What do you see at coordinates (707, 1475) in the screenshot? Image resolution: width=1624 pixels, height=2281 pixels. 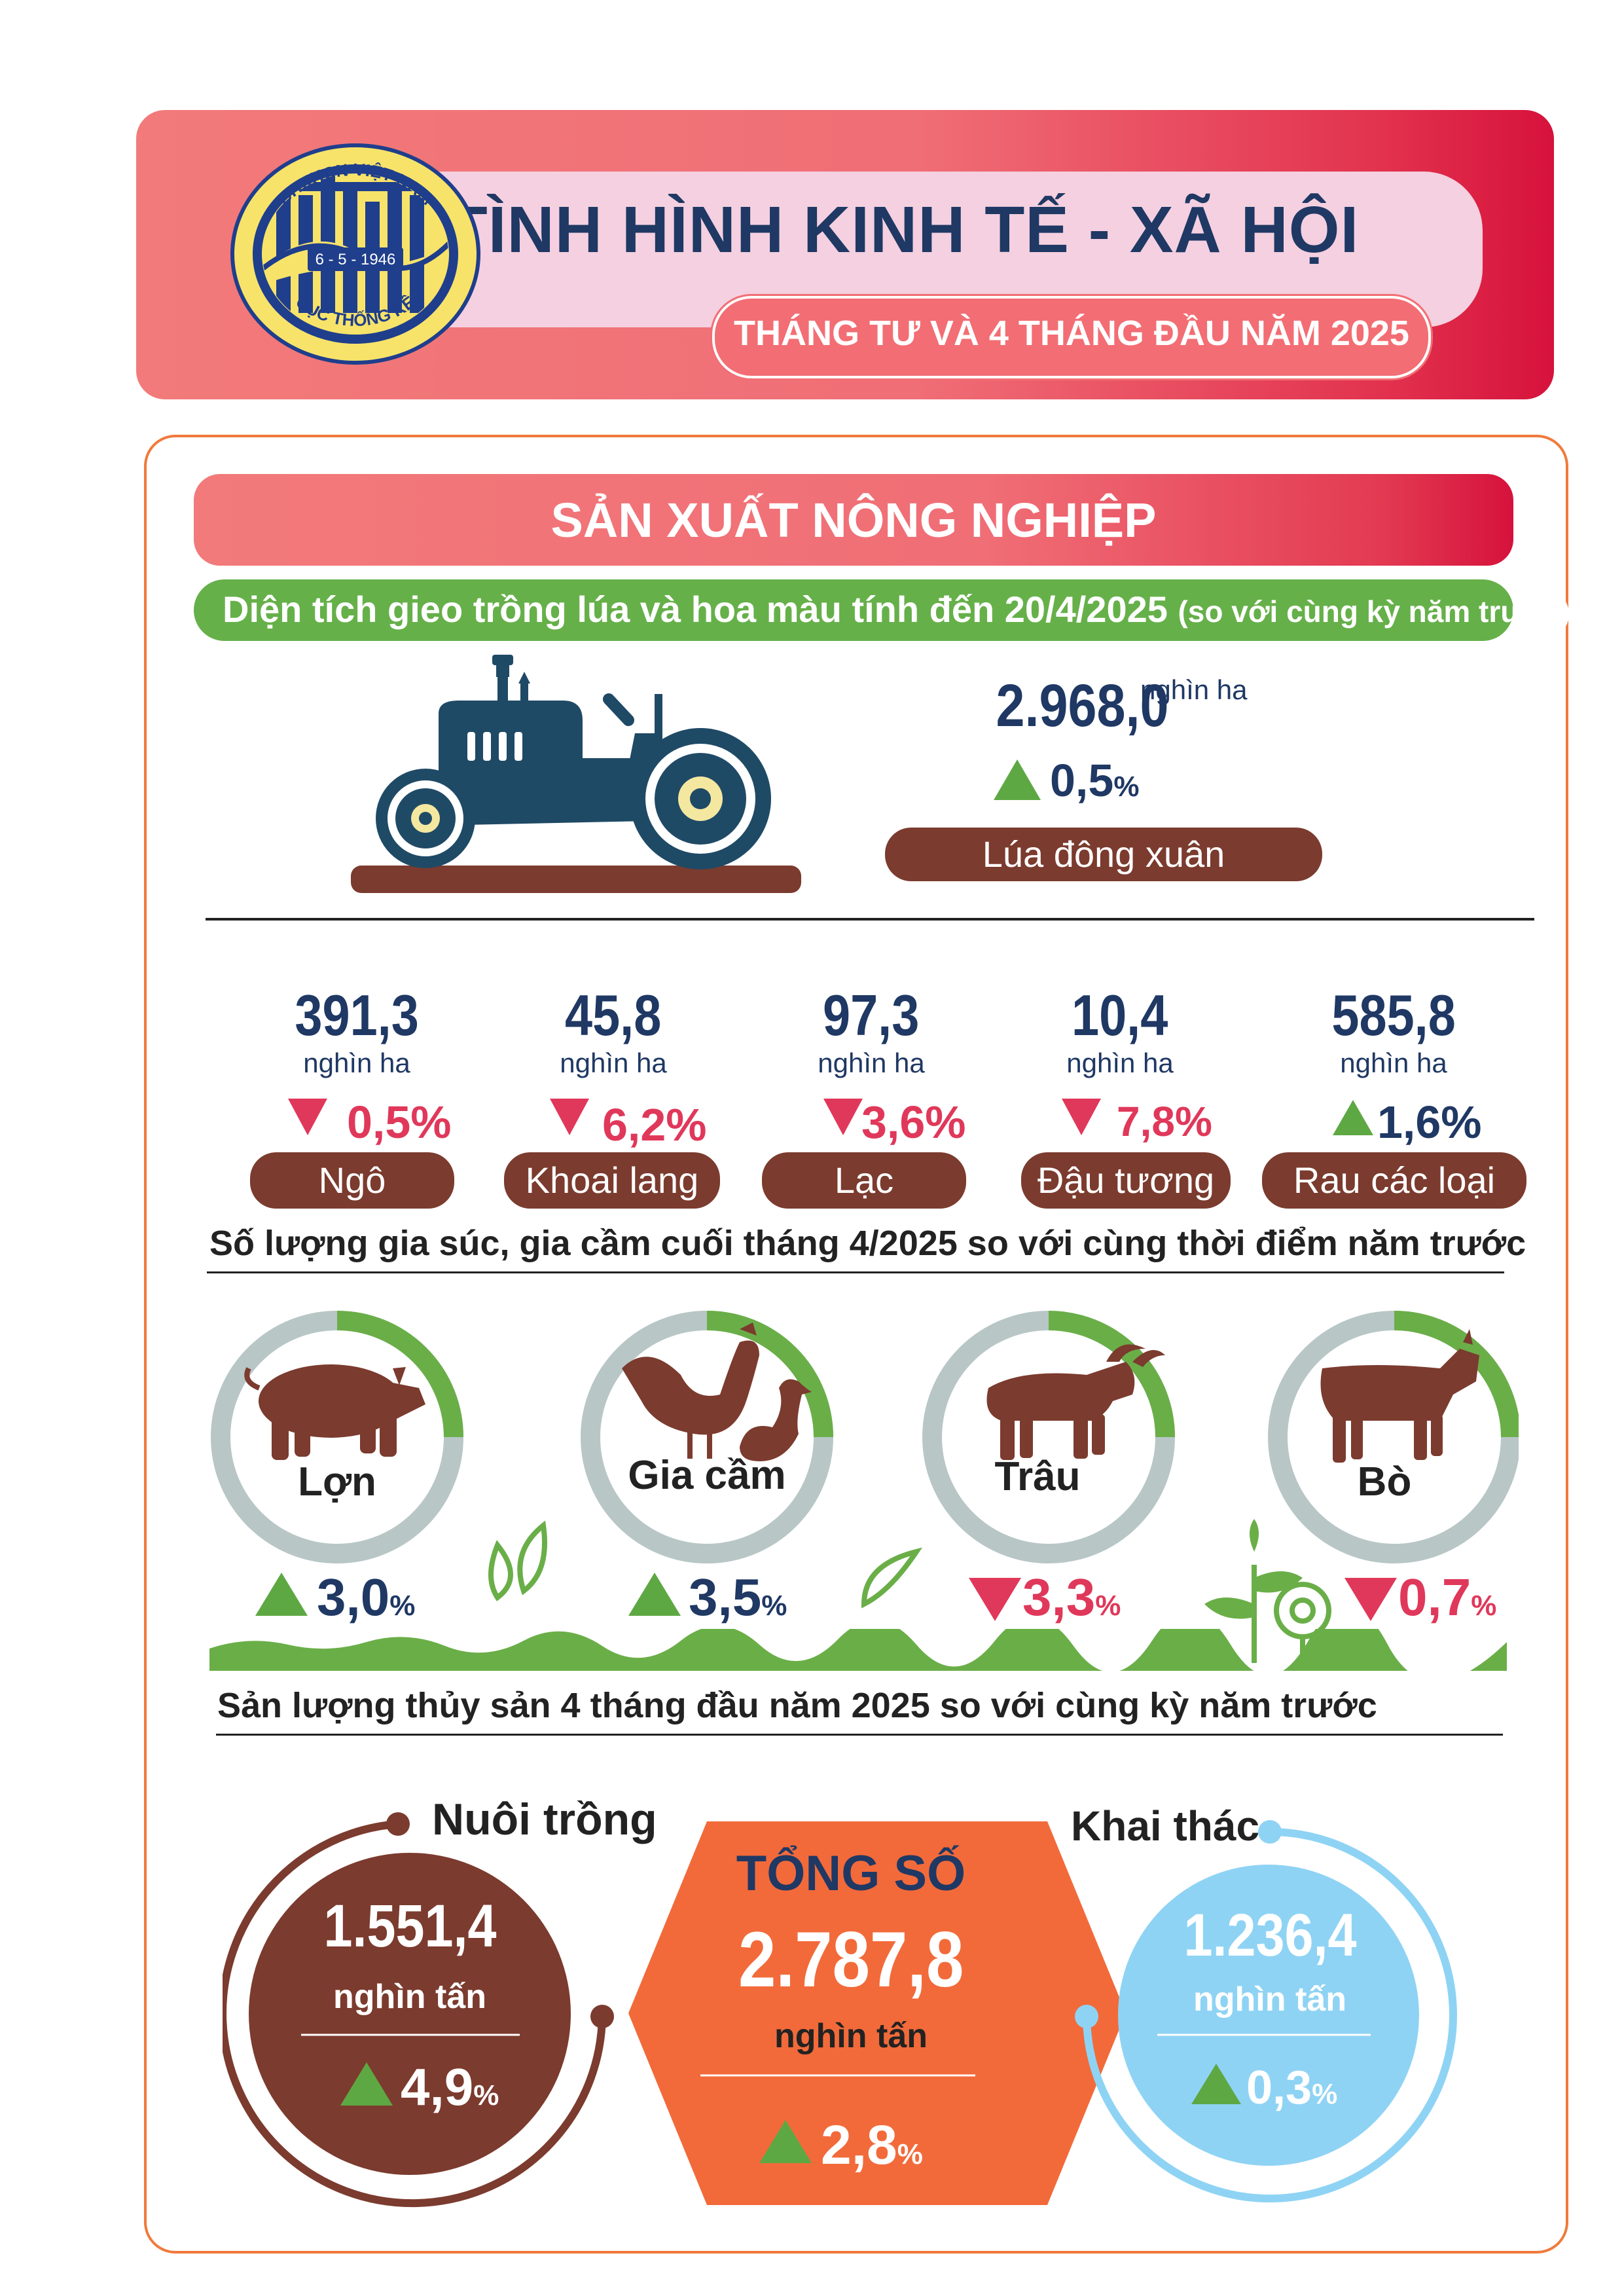 I see `animal-label: Gia cầm` at bounding box center [707, 1475].